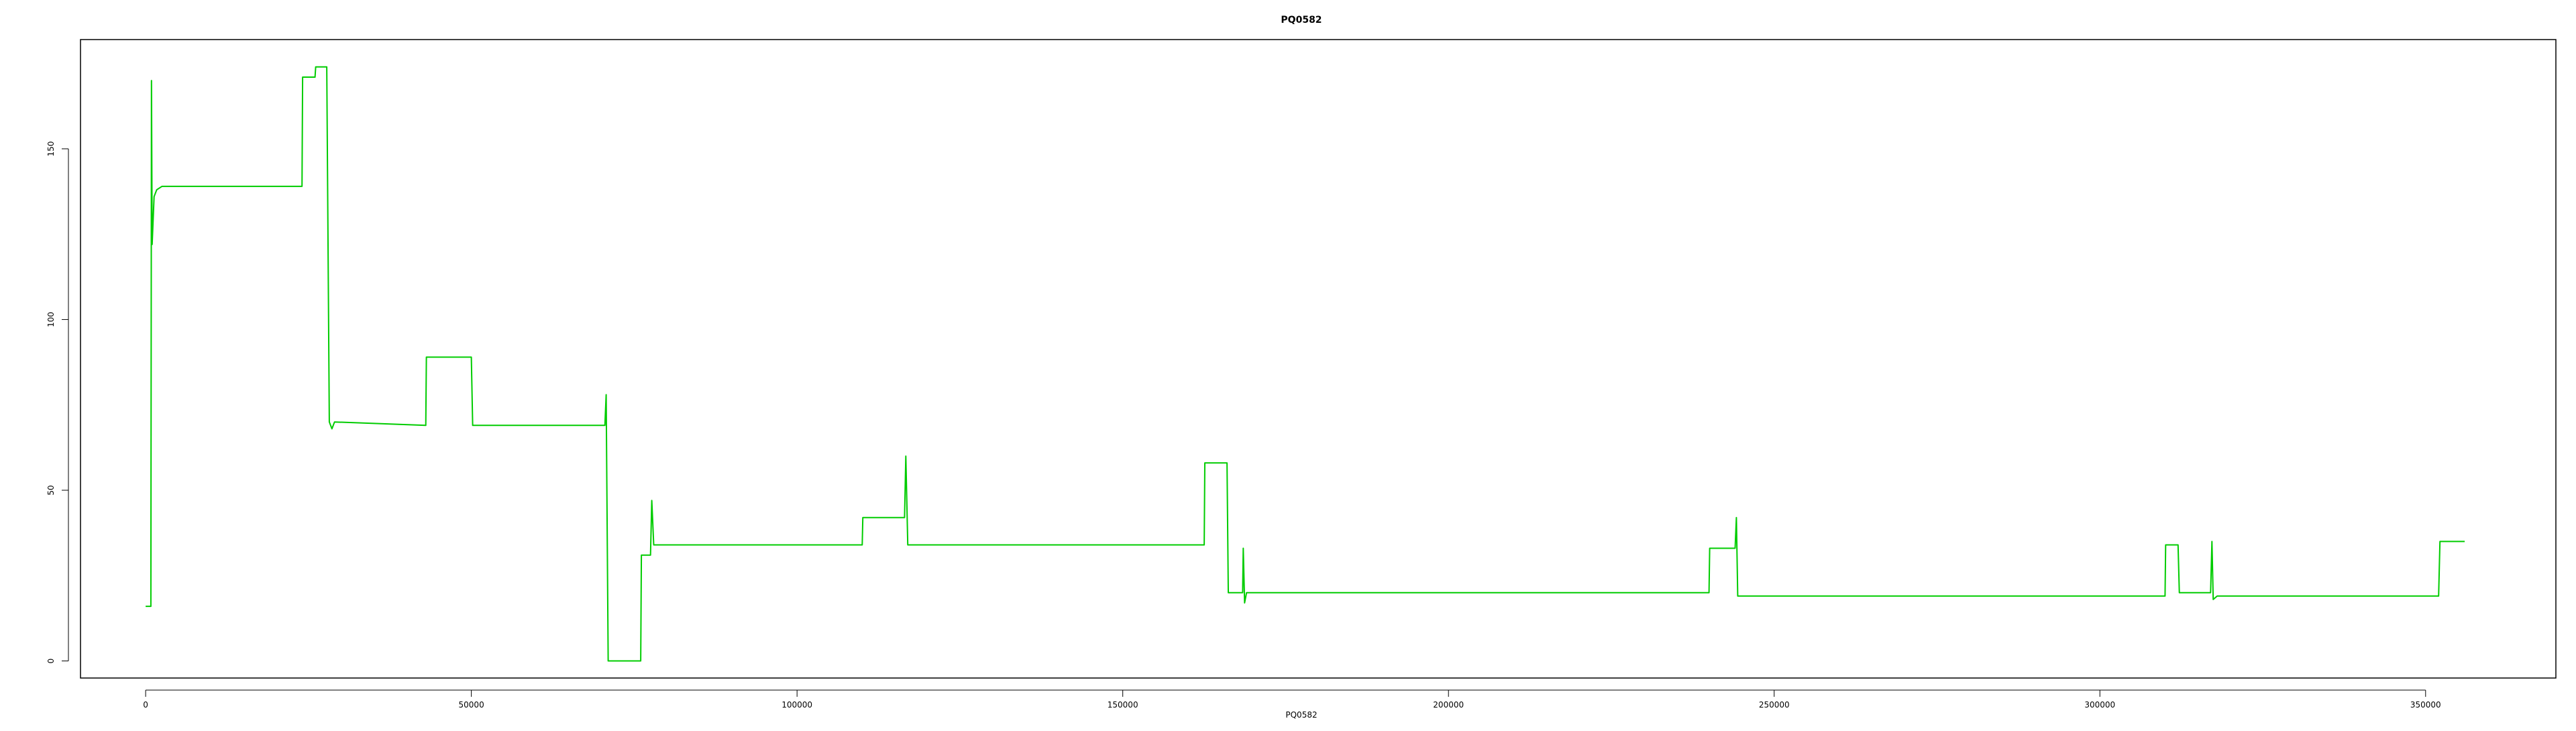  I want to click on x-tick-label: 150000, so click(1123, 705).